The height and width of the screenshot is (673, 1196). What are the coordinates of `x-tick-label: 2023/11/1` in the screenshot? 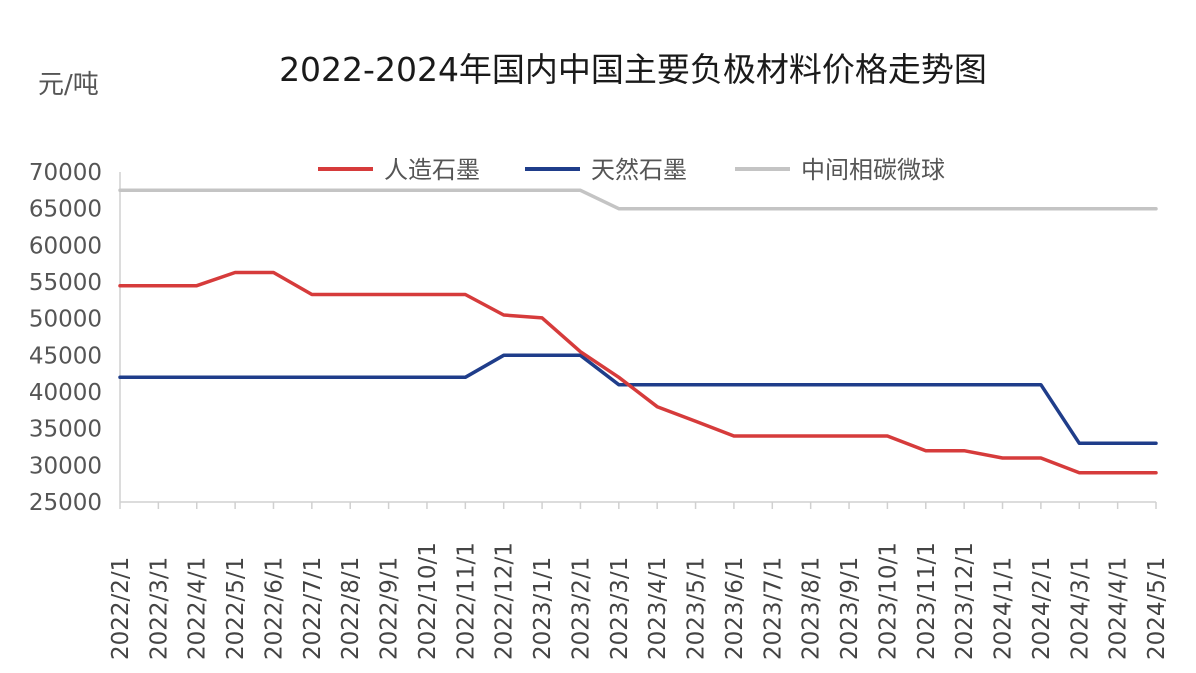 It's located at (927, 601).